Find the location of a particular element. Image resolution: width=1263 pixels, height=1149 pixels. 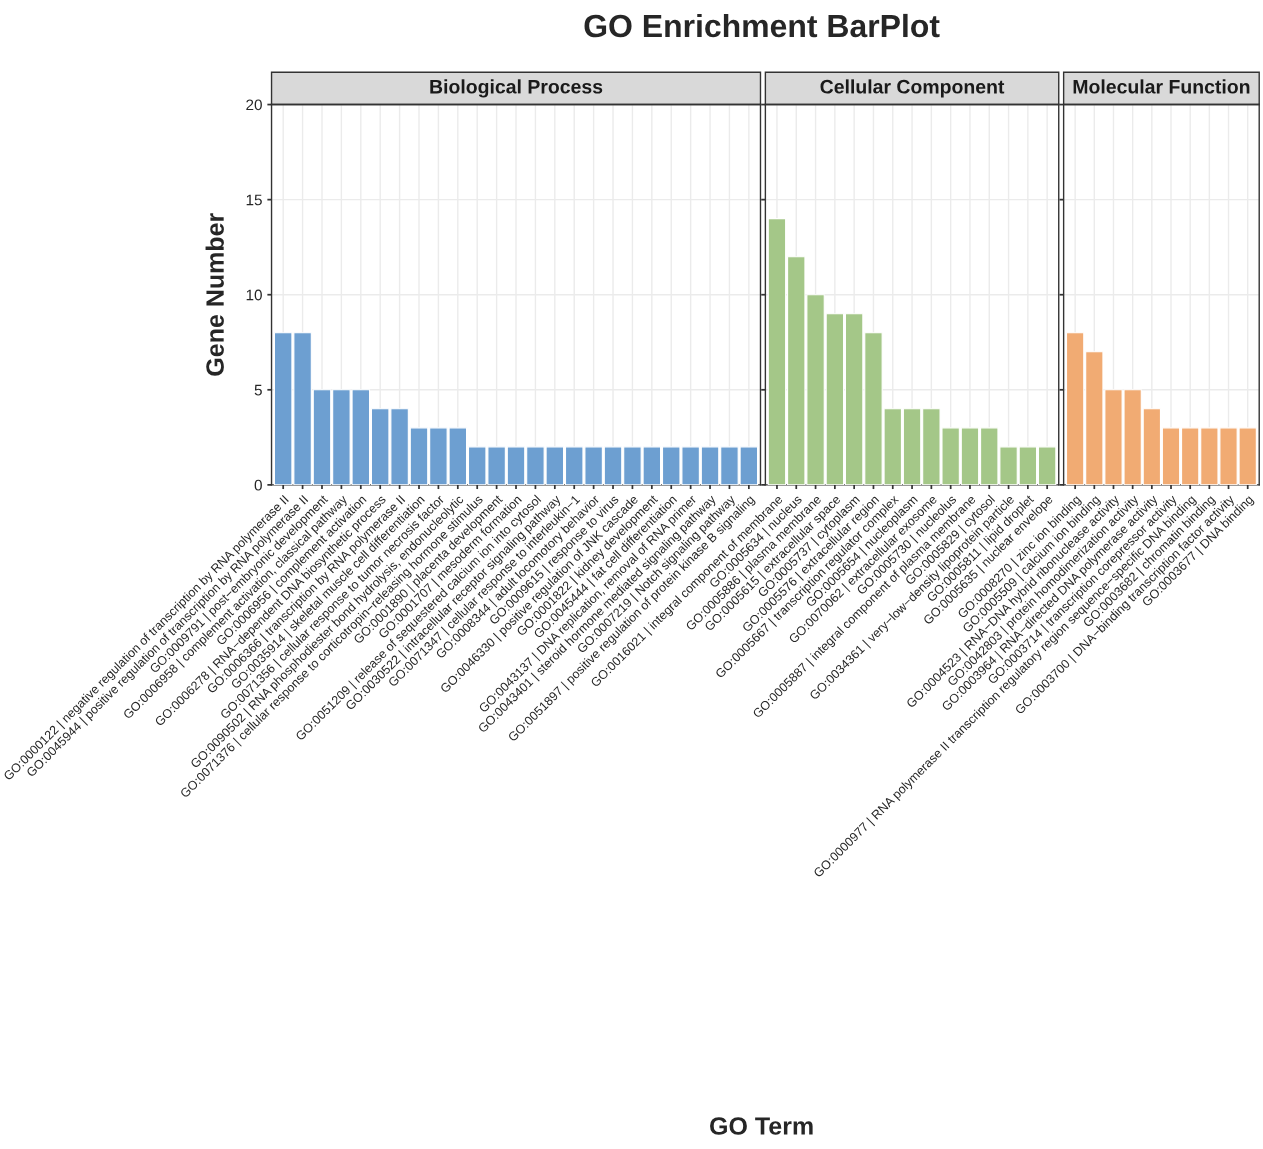

y-axis-title: Gene Number is located at coordinates (214, 294).